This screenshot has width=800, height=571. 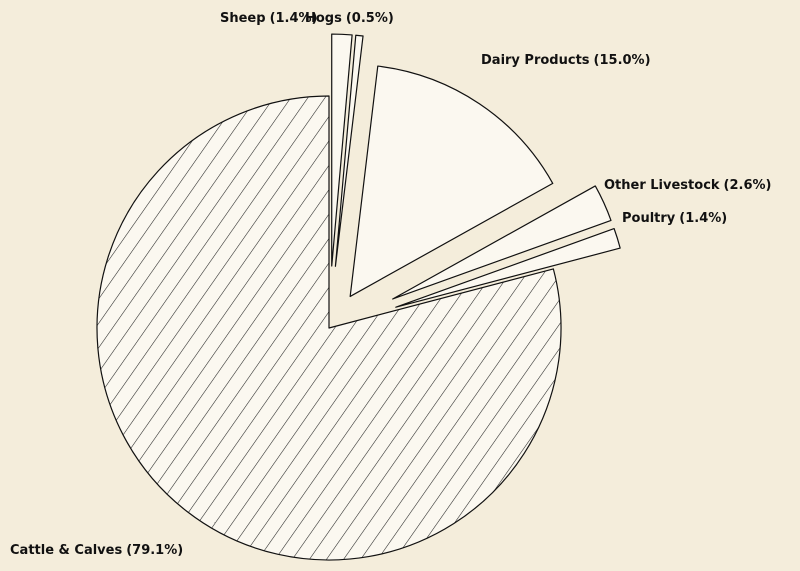 What do you see at coordinates (269, 18) in the screenshot?
I see `slice-label: Sheep (1.4%)` at bounding box center [269, 18].